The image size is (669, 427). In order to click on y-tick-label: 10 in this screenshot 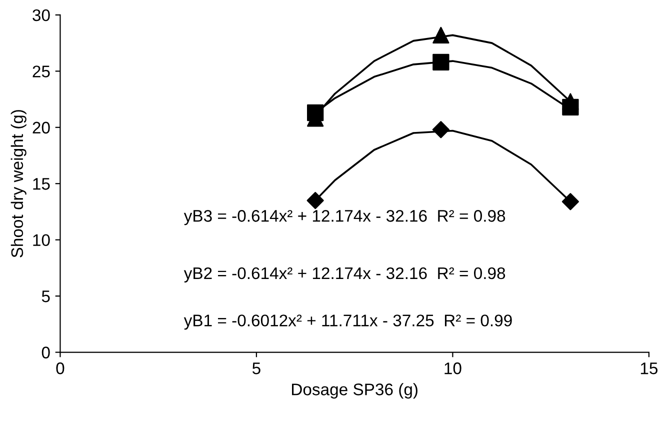, I will do `click(41, 240)`.